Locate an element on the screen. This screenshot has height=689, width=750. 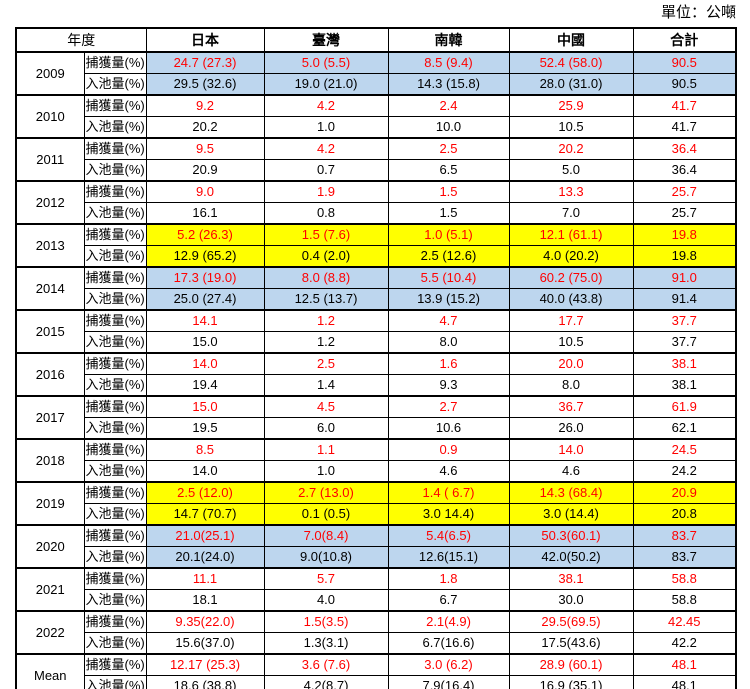
data-cell: 9.0(10.8) is located at coordinates (326, 557).